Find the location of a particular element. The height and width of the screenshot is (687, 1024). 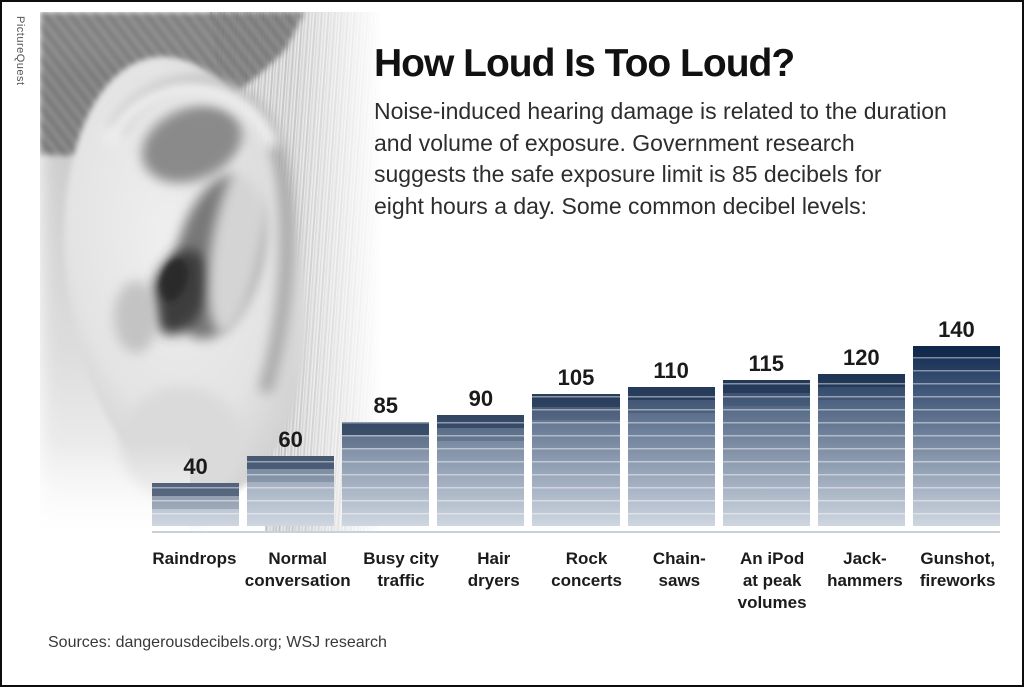

bar-value-label: 60 is located at coordinates (290, 439).